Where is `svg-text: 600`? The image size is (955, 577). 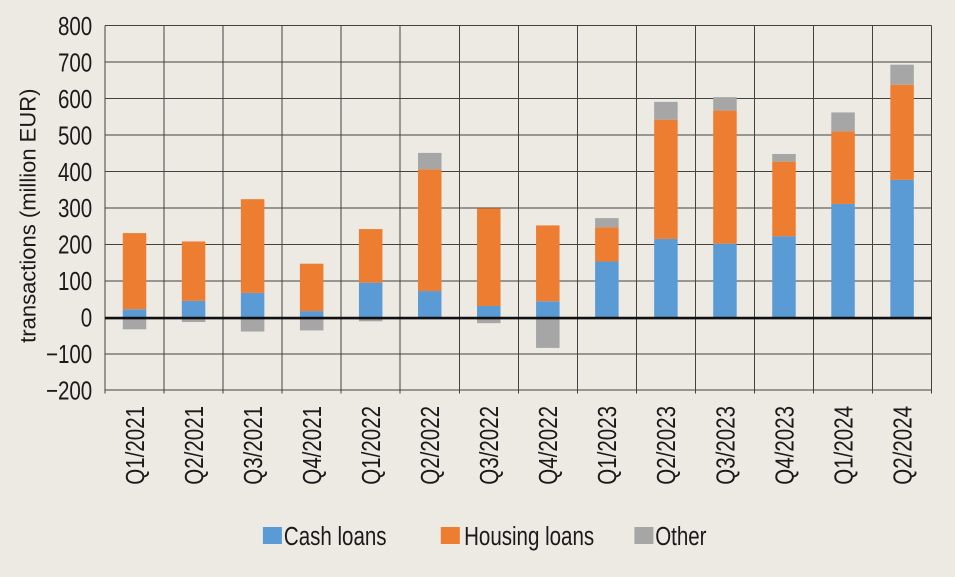 svg-text: 600 is located at coordinates (75, 99).